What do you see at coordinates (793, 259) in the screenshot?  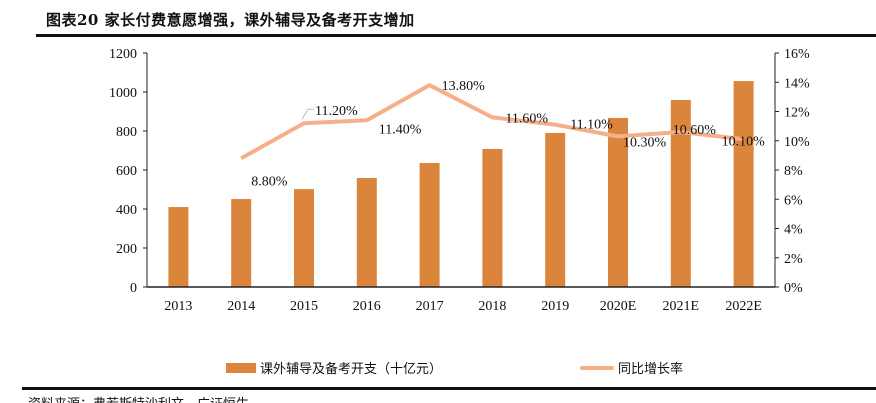 I see `right-tick-label: 2%` at bounding box center [793, 259].